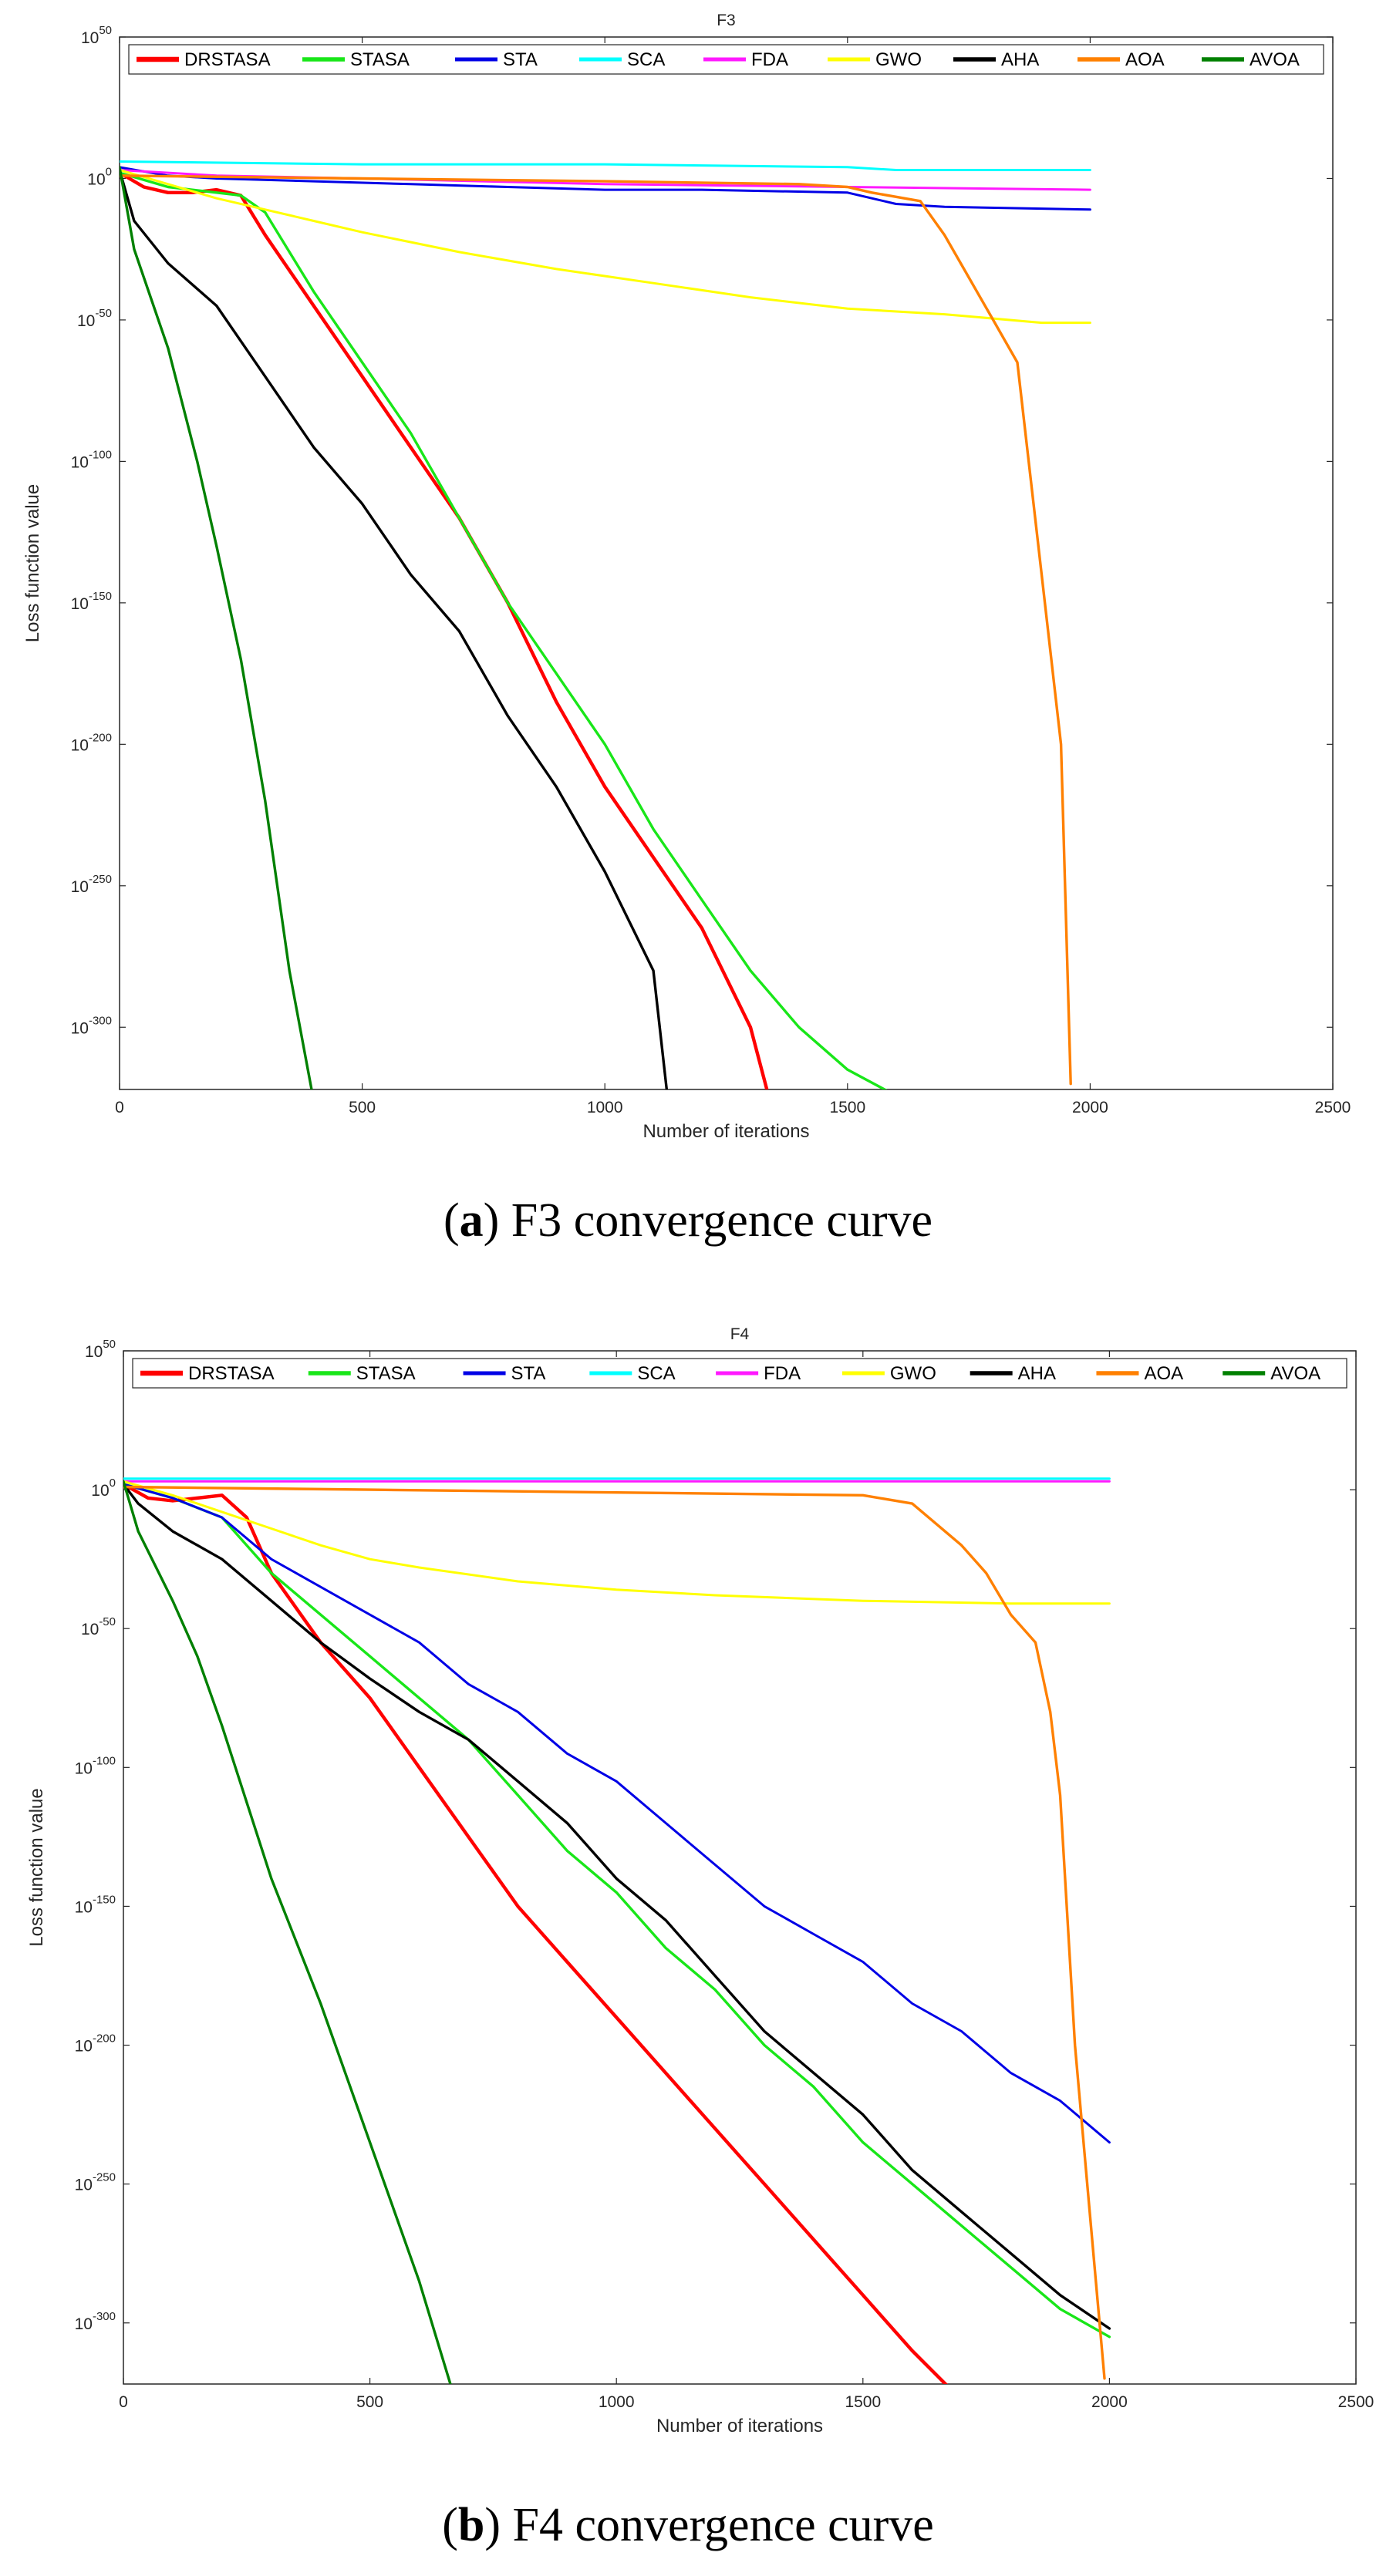 This screenshot has width=1376, height=2576. What do you see at coordinates (606, 180) in the screenshot?
I see `series-line-fda` at bounding box center [606, 180].